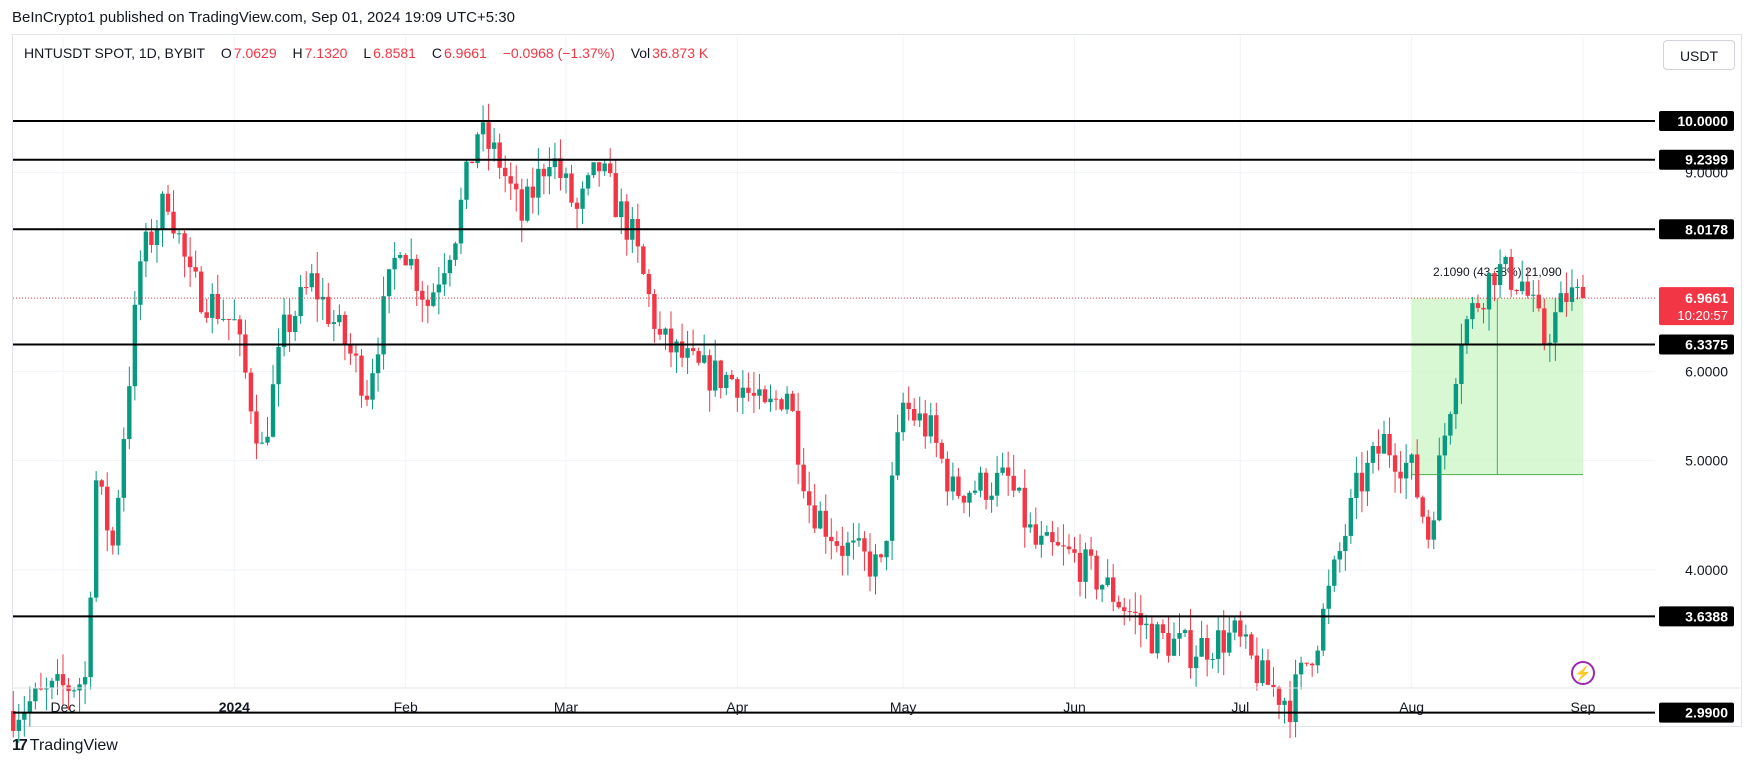  What do you see at coordinates (1706, 229) in the screenshot?
I see `level-label-text: 8.0178` at bounding box center [1706, 229].